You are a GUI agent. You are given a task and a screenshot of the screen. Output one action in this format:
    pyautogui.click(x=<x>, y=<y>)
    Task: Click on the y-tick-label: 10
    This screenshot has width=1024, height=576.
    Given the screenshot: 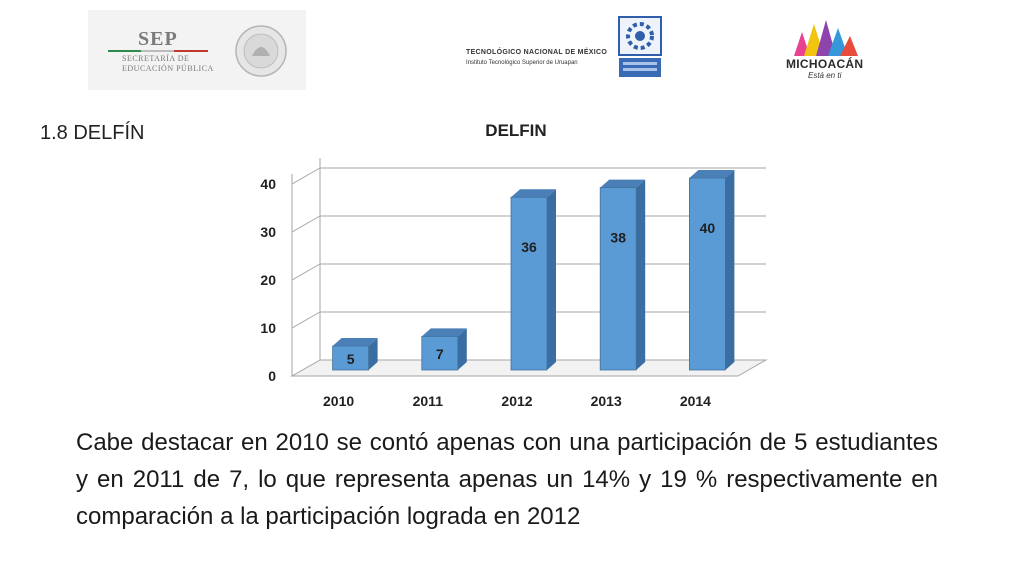 What is the action you would take?
    pyautogui.click(x=268, y=328)
    